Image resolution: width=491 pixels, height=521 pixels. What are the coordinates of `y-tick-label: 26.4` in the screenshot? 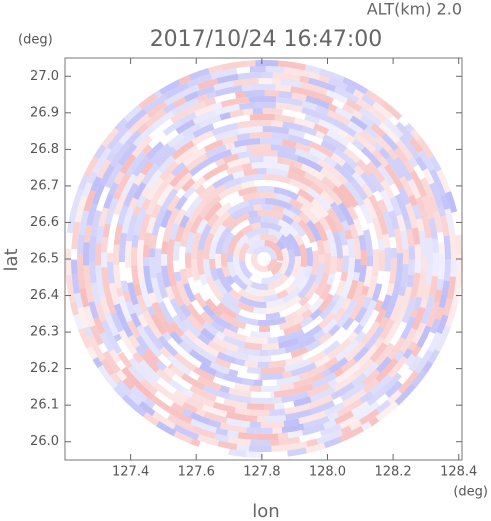 It's located at (44, 295).